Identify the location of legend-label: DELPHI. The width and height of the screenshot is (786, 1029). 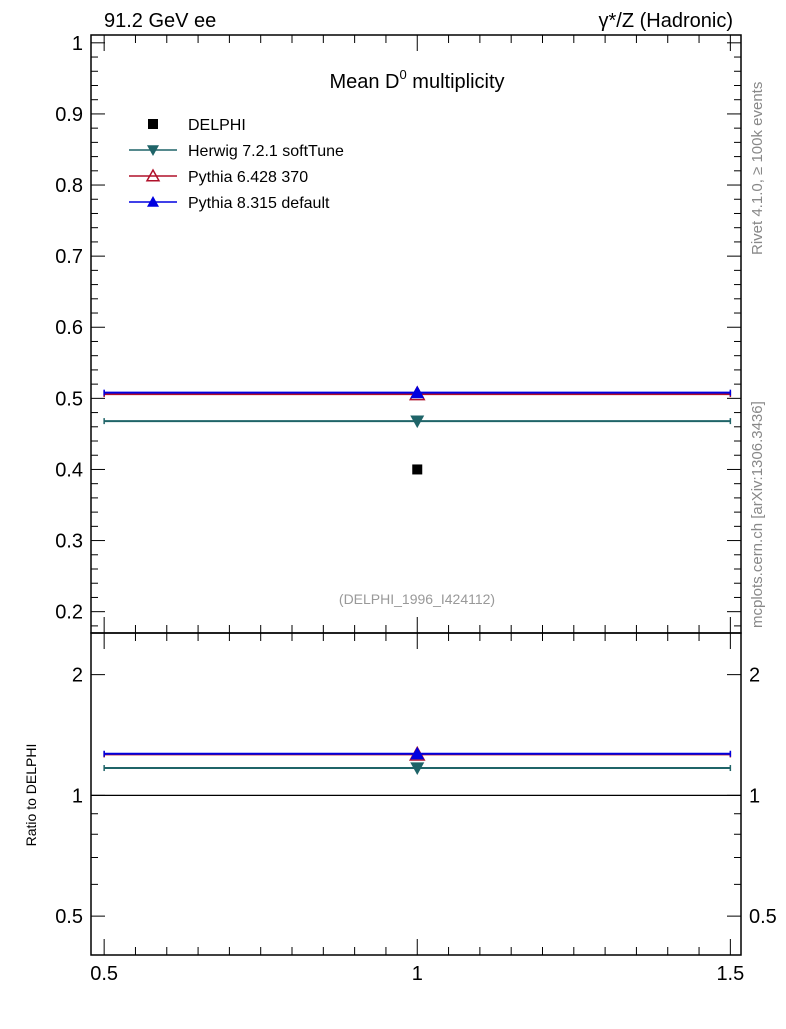
(217, 125).